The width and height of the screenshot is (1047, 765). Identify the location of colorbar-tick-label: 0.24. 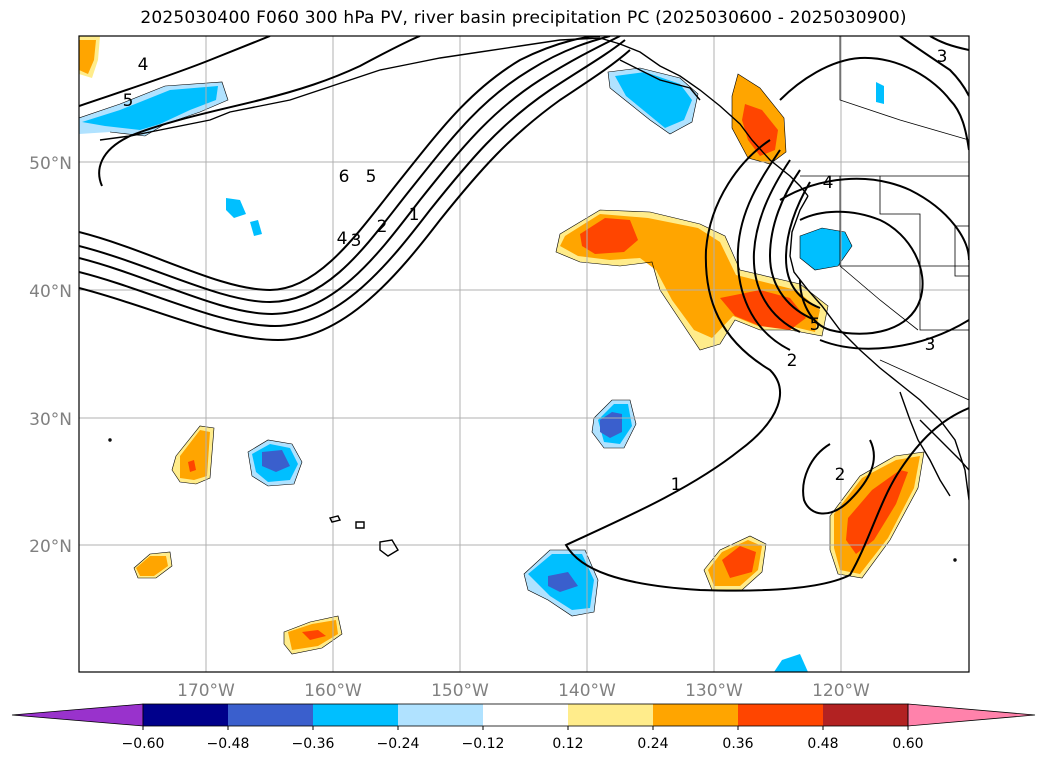
(652, 744).